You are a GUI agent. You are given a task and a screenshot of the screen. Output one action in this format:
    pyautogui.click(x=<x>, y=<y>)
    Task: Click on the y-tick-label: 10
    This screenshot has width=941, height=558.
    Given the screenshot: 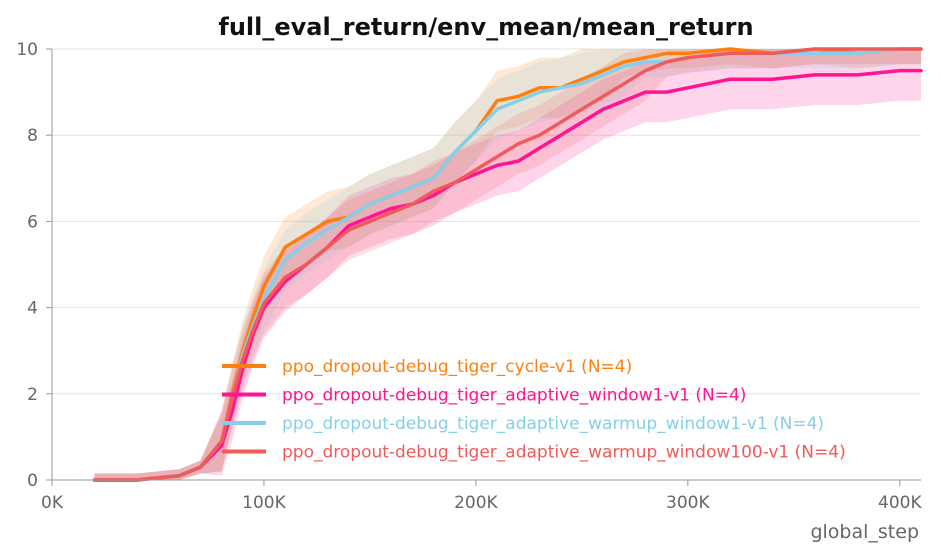 What is the action you would take?
    pyautogui.click(x=27, y=50)
    